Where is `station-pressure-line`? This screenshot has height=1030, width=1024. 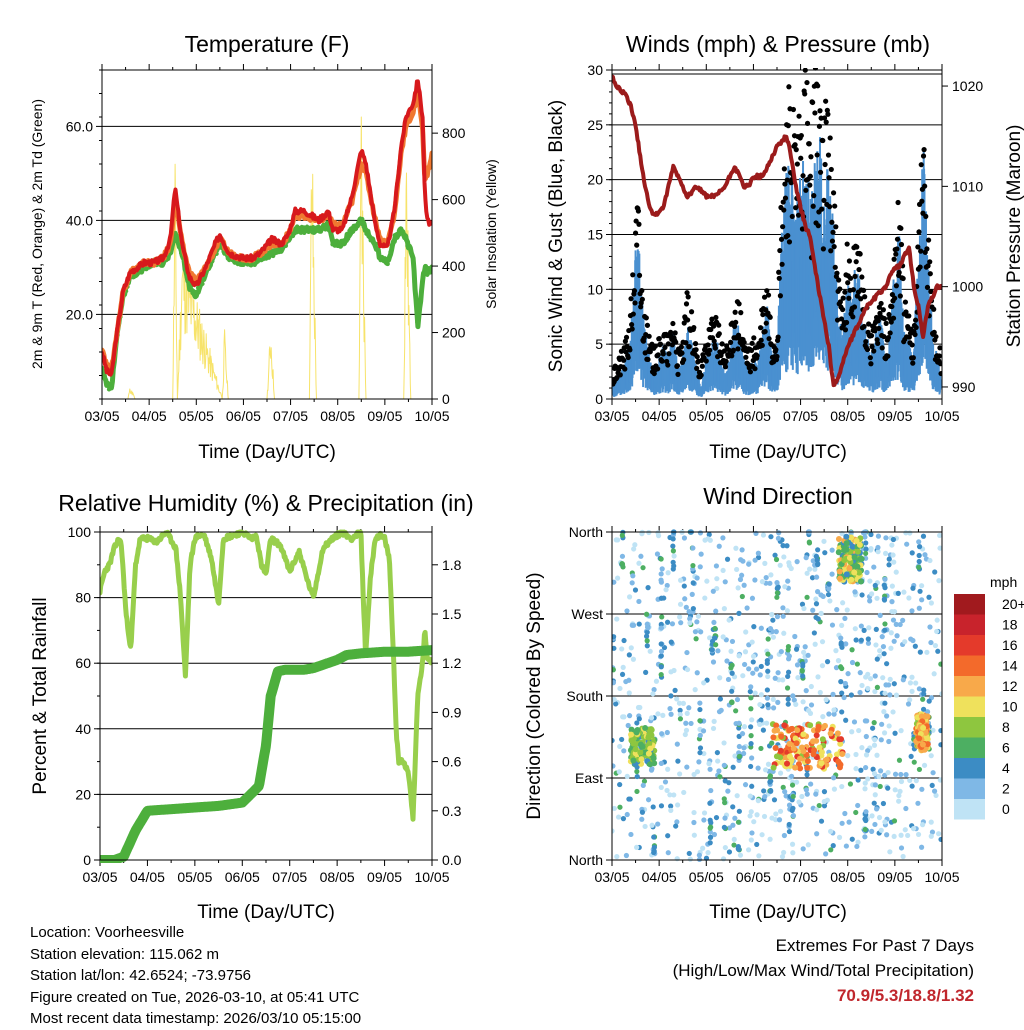 station-pressure-line is located at coordinates (777, 231).